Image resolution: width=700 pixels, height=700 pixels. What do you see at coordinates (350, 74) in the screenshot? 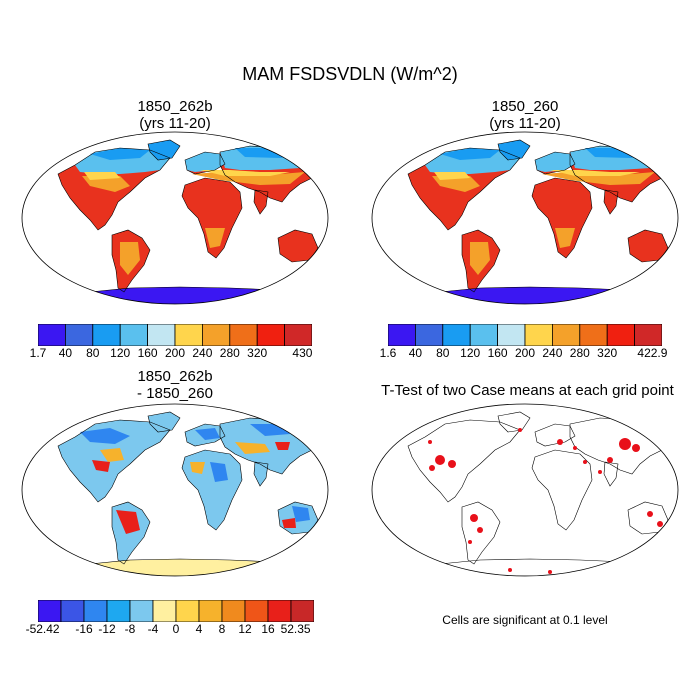
I see `figure-title: MAM FSDSVDLN (W/m^2)` at bounding box center [350, 74].